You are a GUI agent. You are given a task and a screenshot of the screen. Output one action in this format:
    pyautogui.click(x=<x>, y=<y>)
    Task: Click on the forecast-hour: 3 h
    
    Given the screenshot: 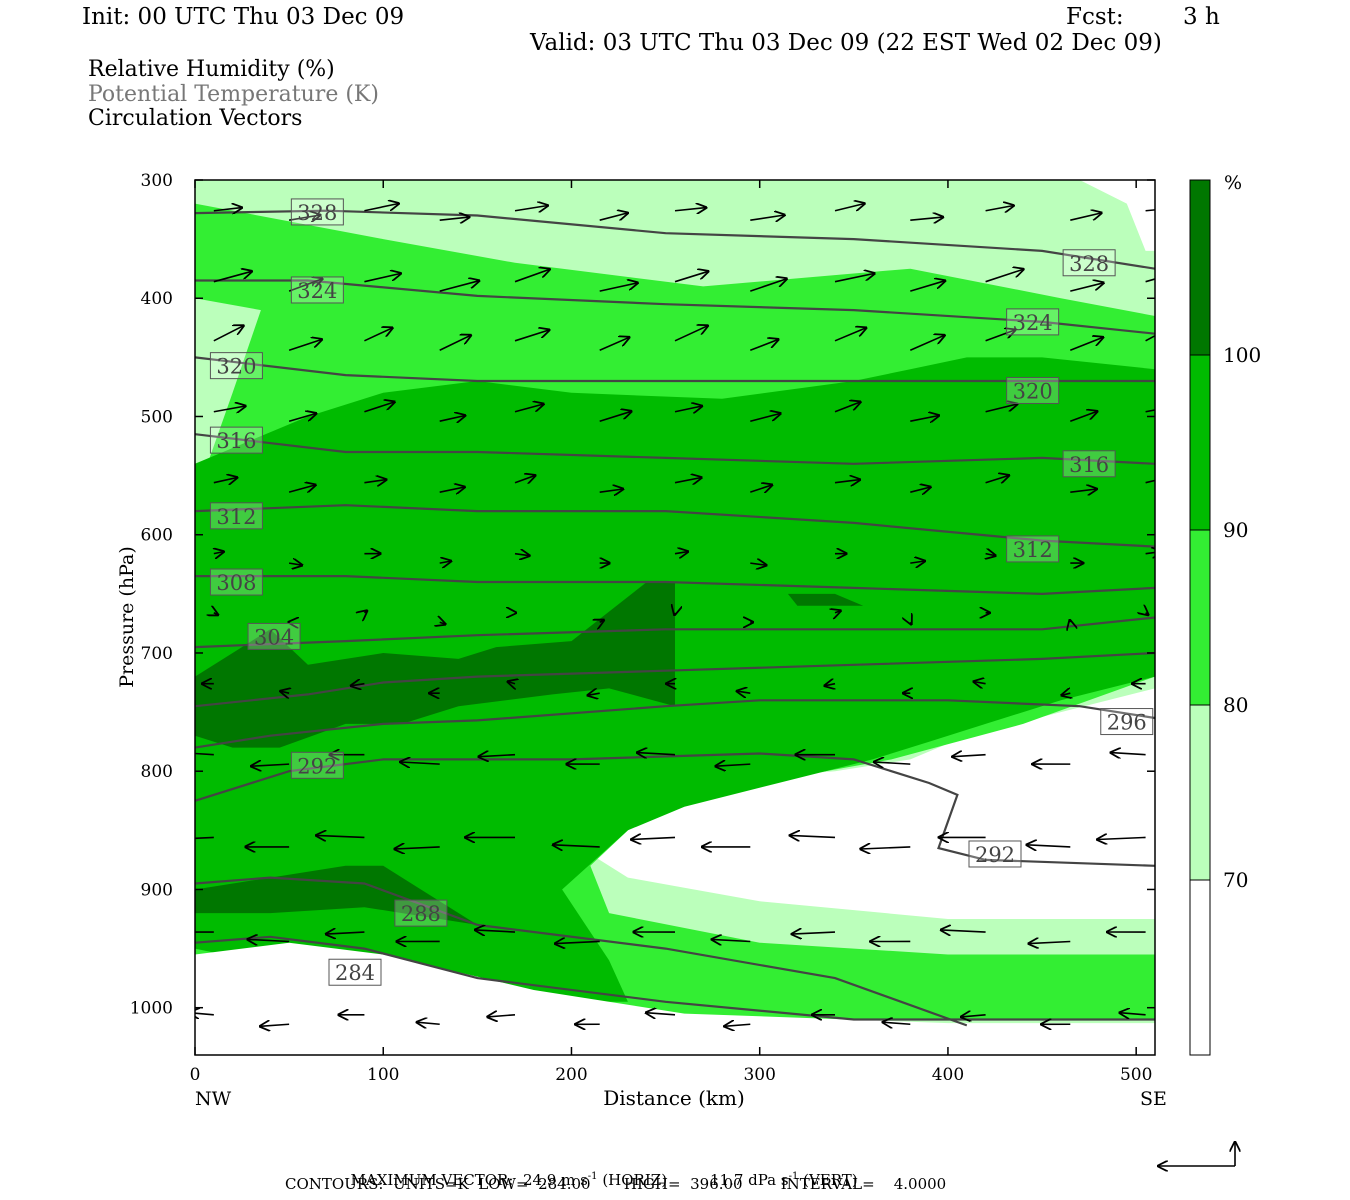 What is the action you would take?
    pyautogui.click(x=1201, y=17)
    